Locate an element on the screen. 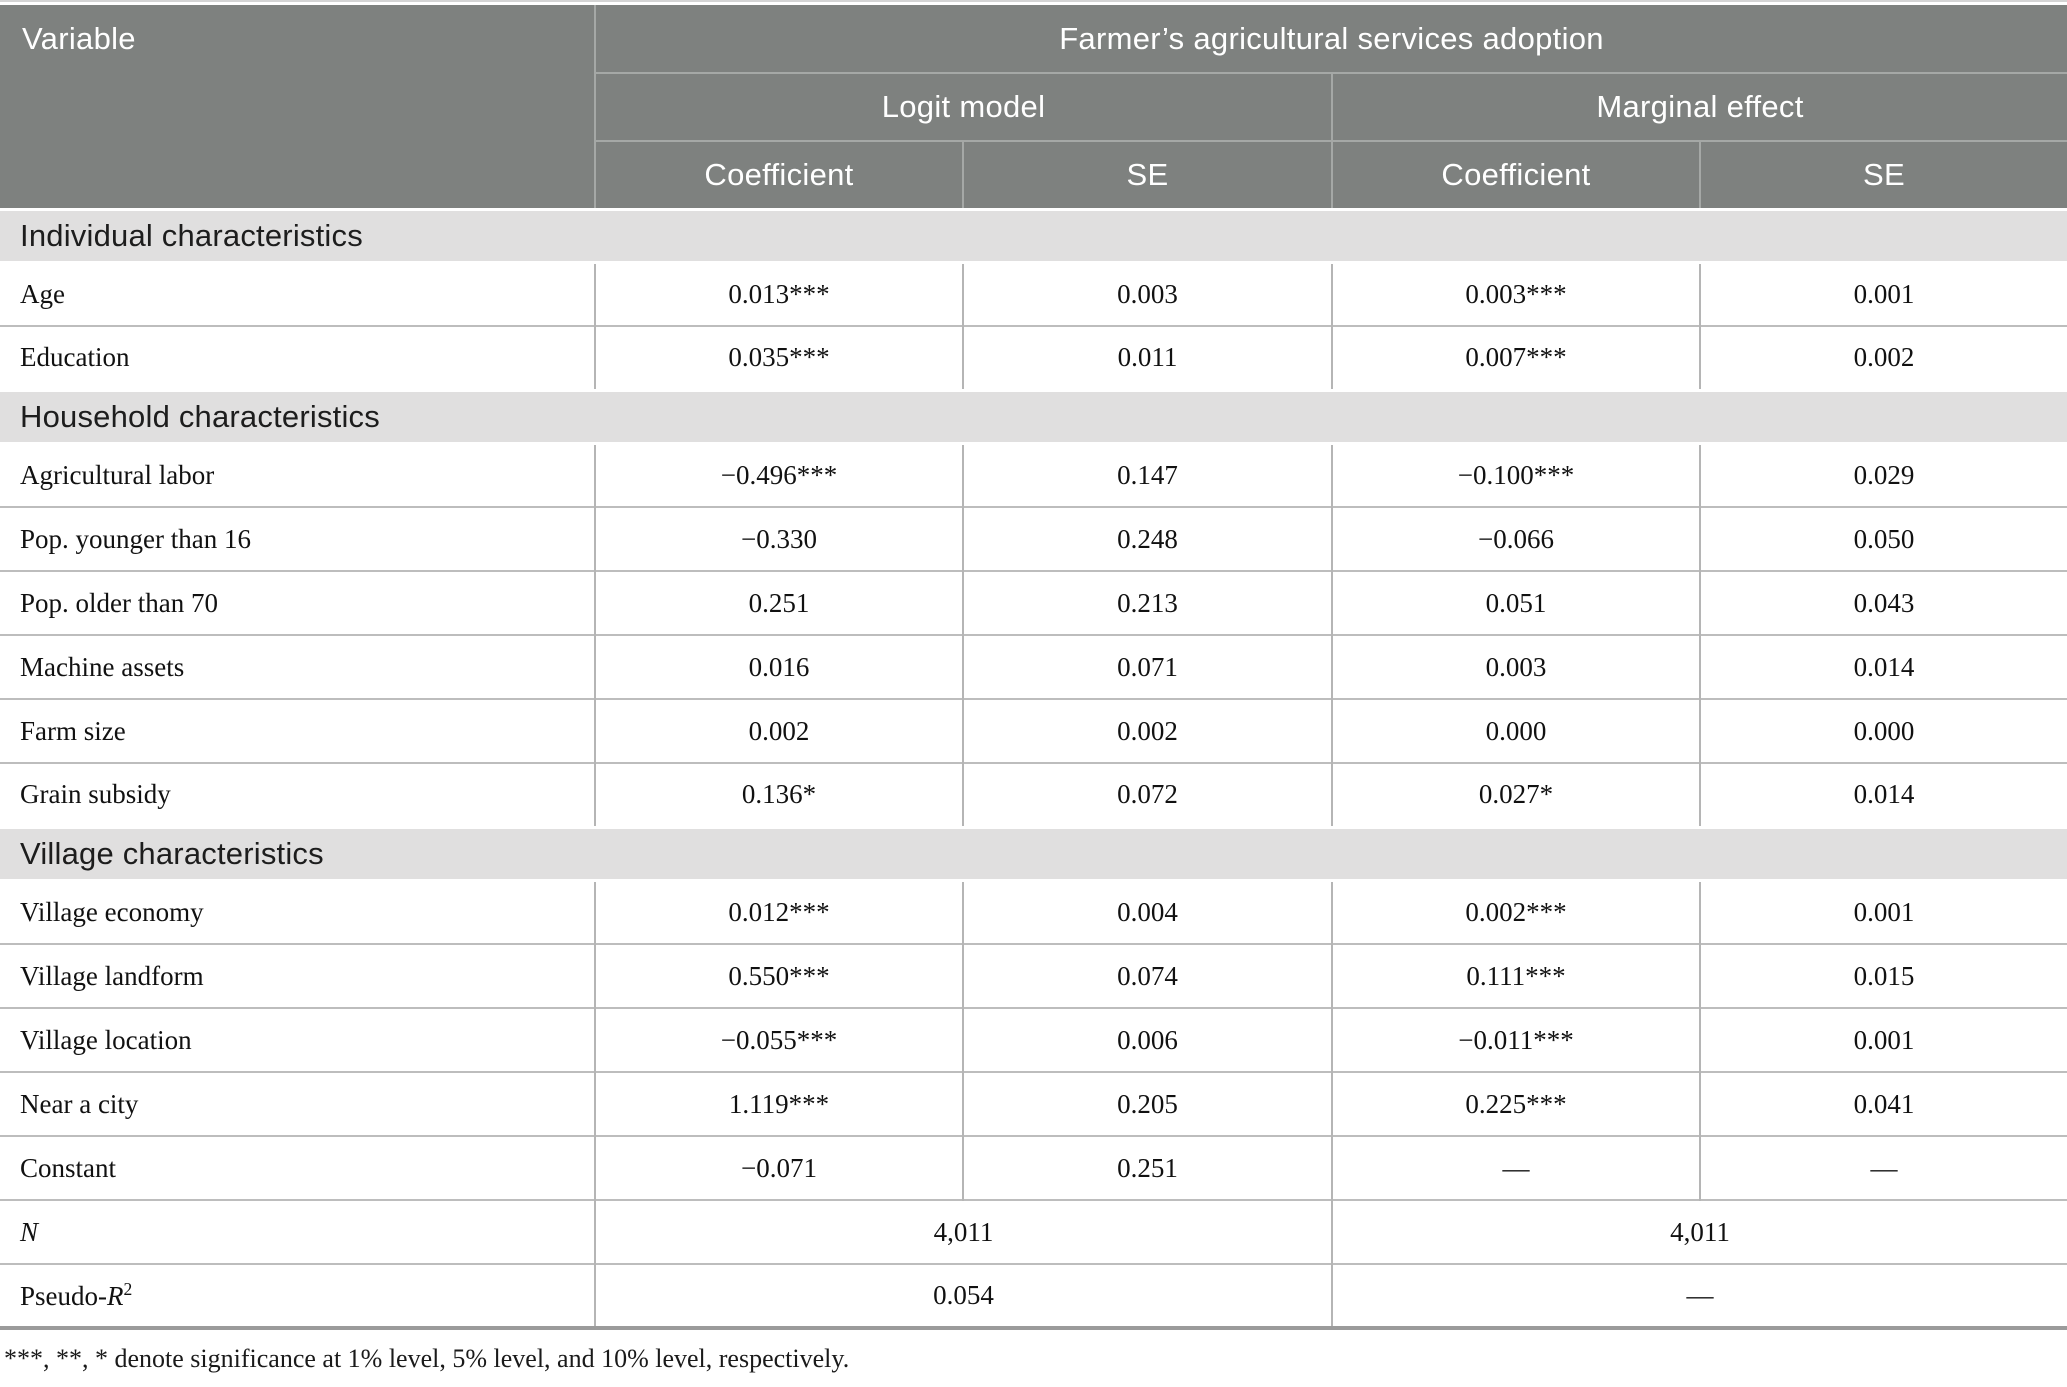 Image resolution: width=2067 pixels, height=1387 pixels. cell-logit-se: 0.147 is located at coordinates (1148, 474).